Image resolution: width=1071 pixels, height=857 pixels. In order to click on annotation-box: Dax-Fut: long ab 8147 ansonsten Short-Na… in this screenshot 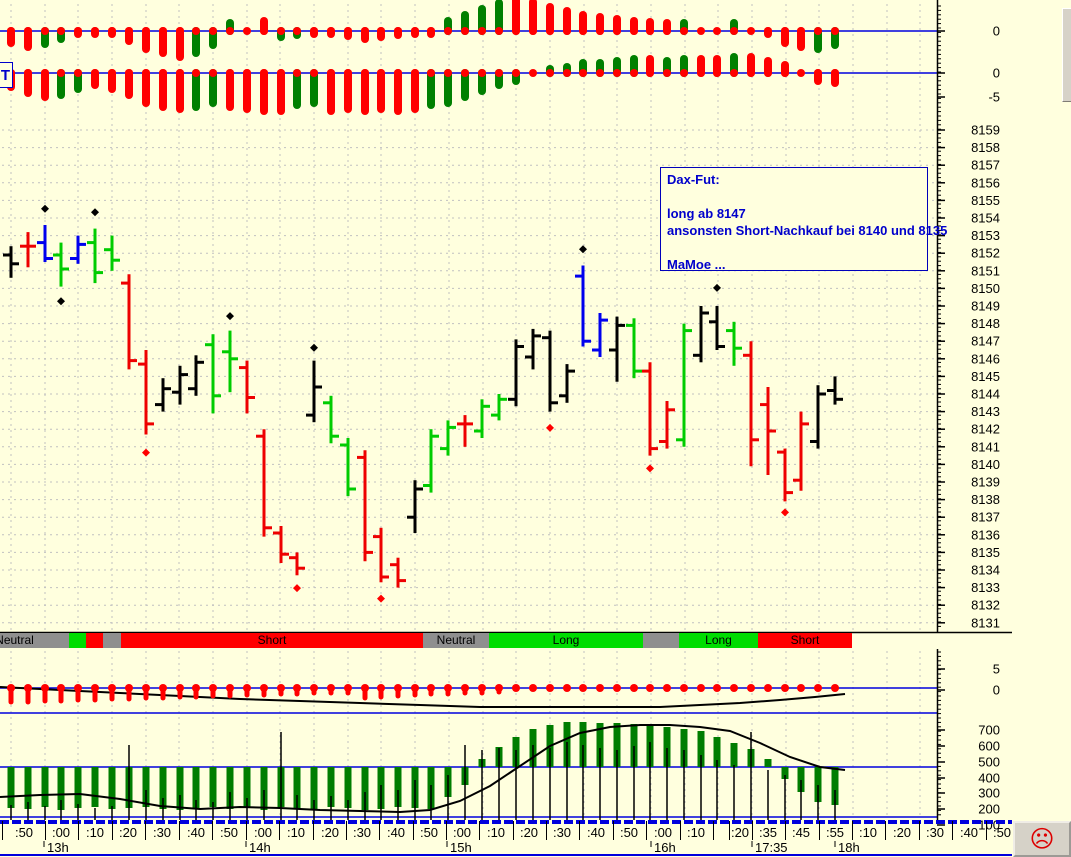, I will do `click(803, 219)`.